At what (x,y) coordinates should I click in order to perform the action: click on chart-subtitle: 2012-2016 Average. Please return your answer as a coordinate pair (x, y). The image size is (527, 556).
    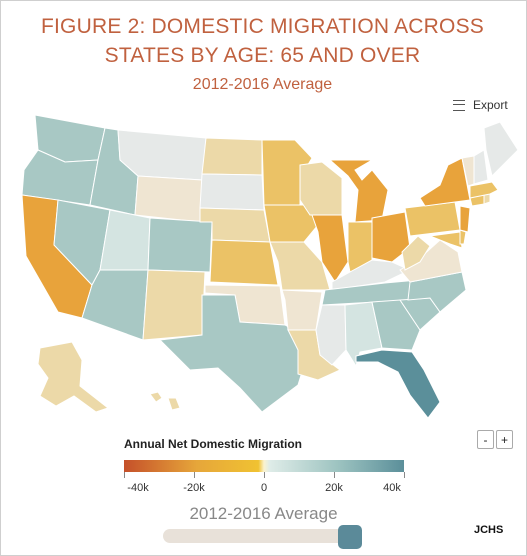
    Looking at the image, I should click on (262, 84).